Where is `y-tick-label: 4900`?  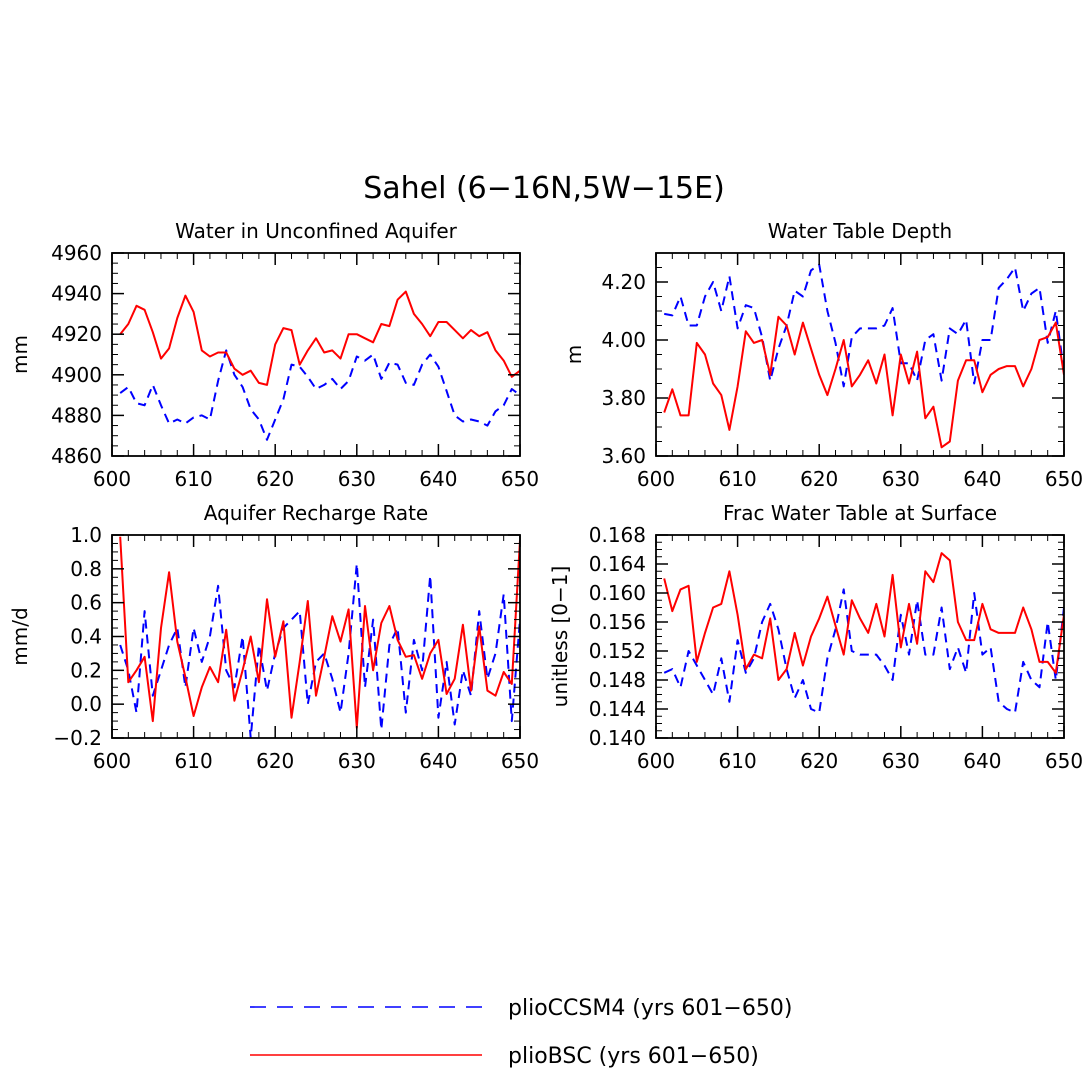 y-tick-label: 4900 is located at coordinates (76, 375).